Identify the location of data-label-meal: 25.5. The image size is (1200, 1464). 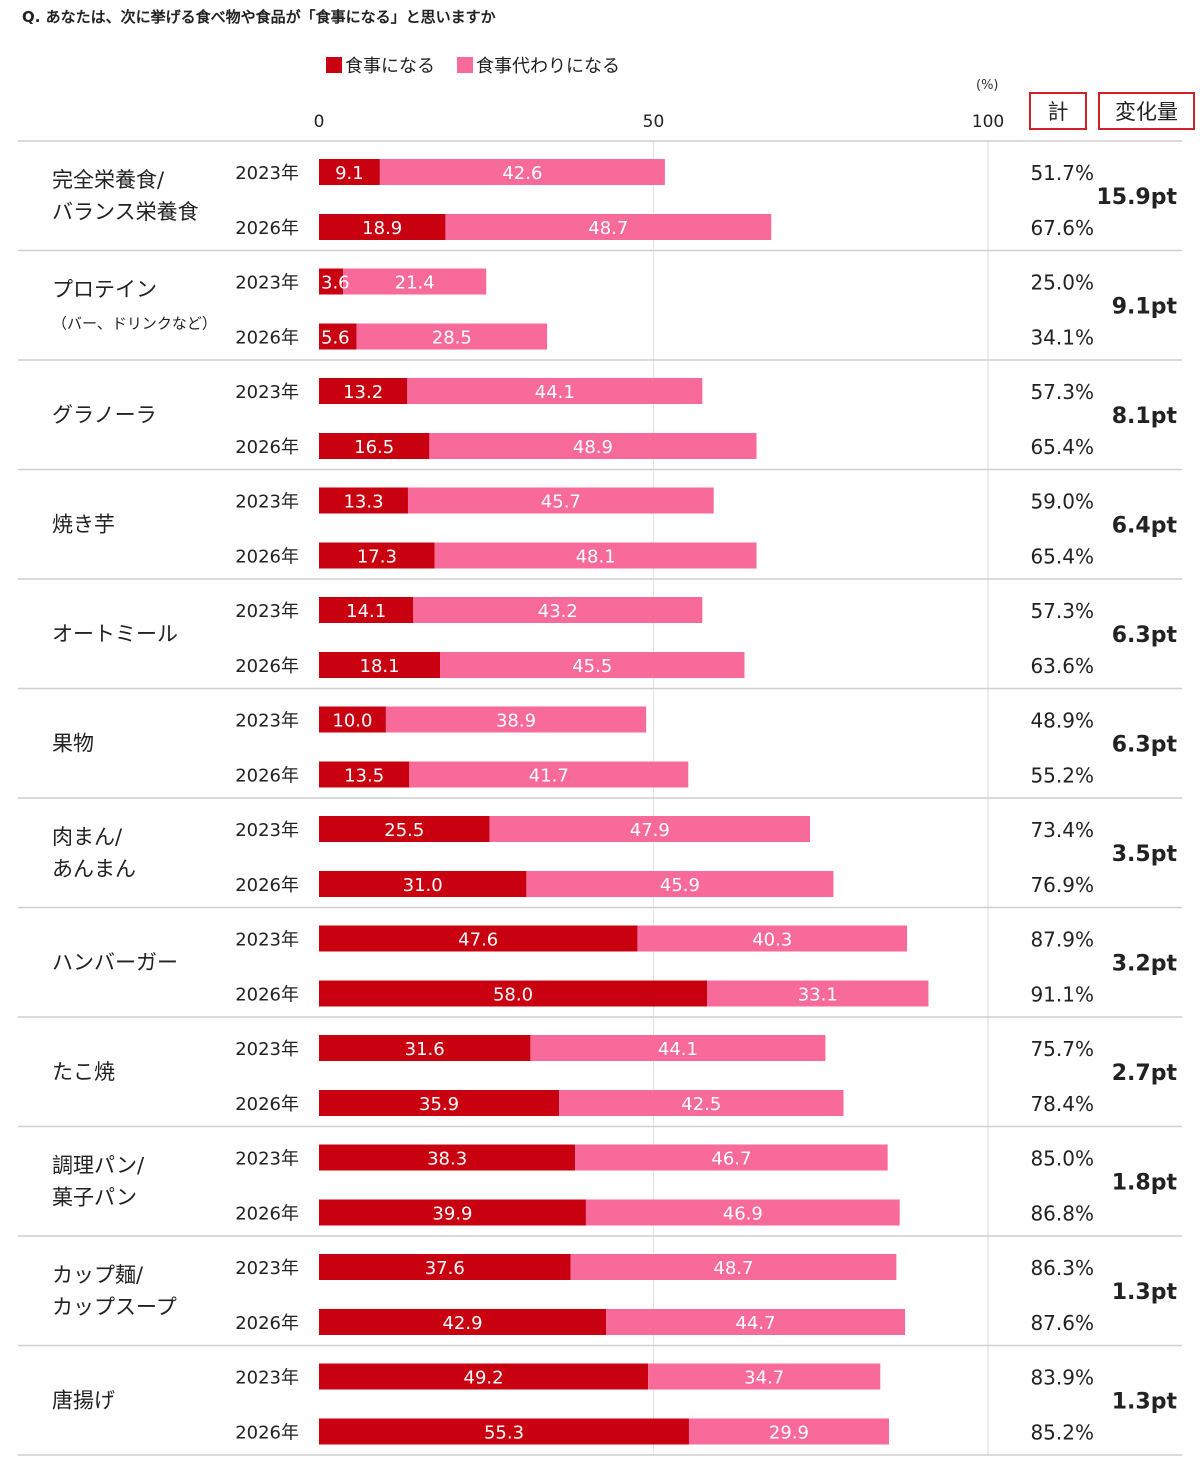
(404, 830).